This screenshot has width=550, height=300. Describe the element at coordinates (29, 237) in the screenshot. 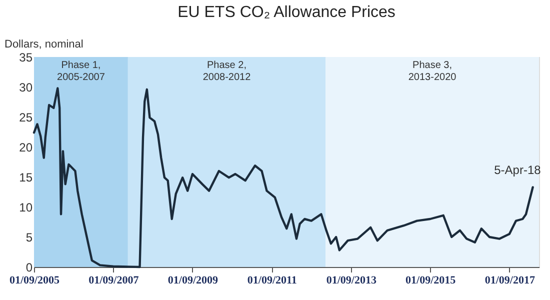

I see `y-tick-label: 5` at that location.